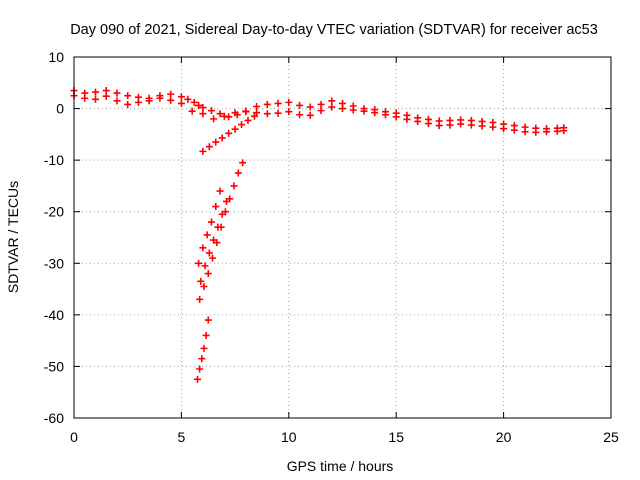 The width and height of the screenshot is (640, 480). Describe the element at coordinates (504, 437) in the screenshot. I see `x-tick-label: 20` at that location.